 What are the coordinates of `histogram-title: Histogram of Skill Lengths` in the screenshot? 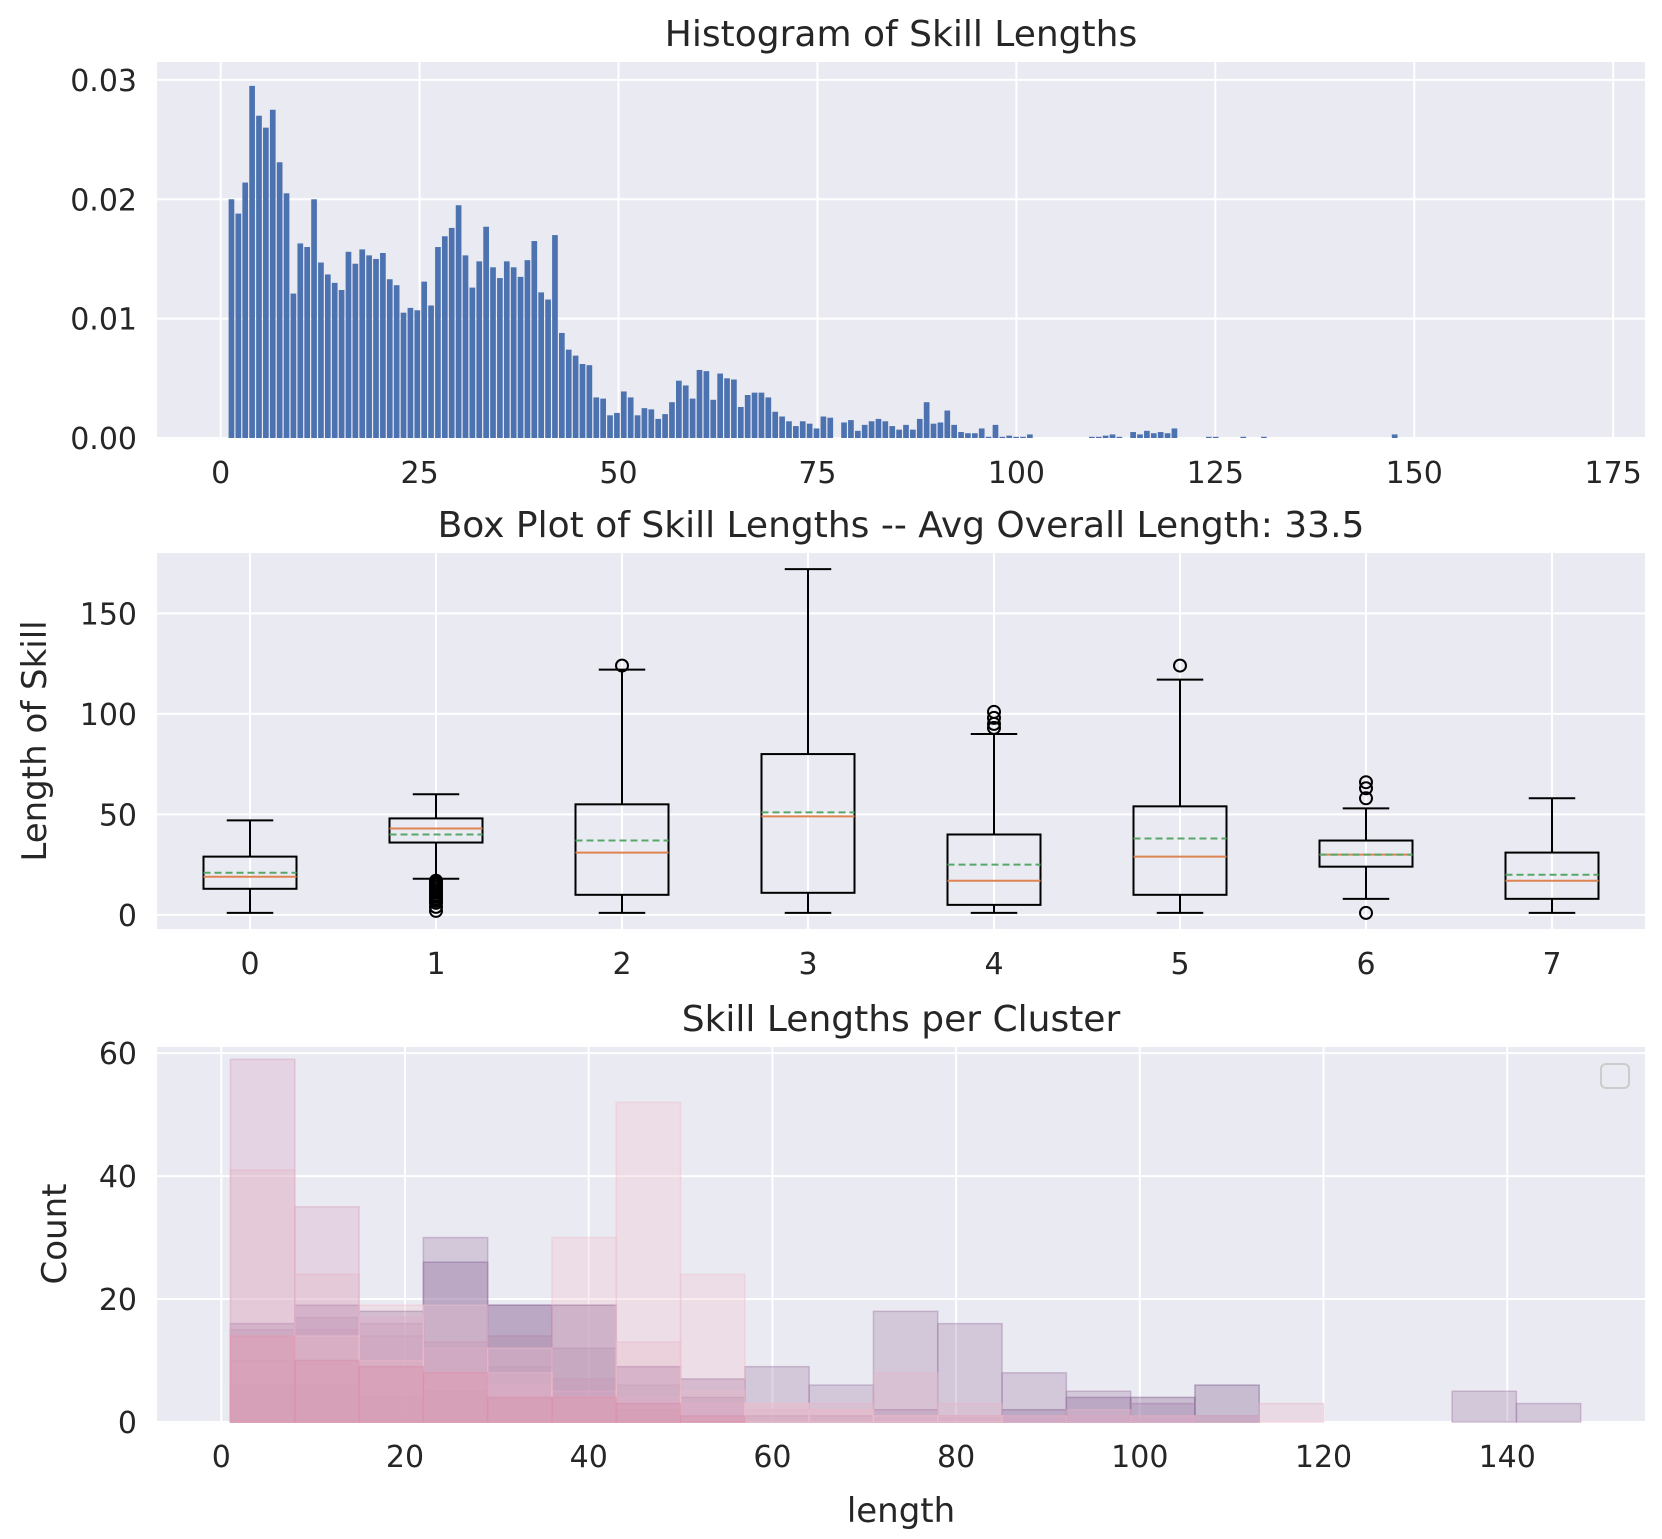 It's located at (901, 34).